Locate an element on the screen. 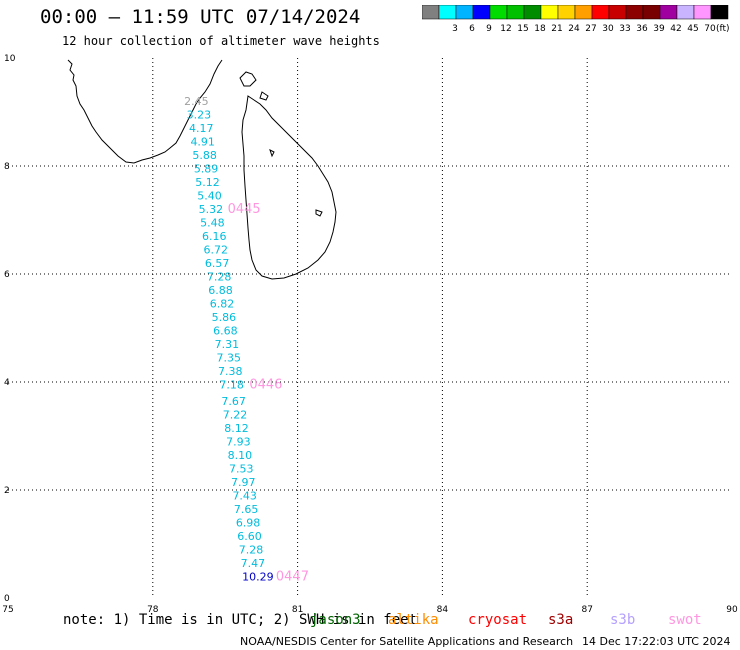  x-tick-label: 87 is located at coordinates (586, 610).